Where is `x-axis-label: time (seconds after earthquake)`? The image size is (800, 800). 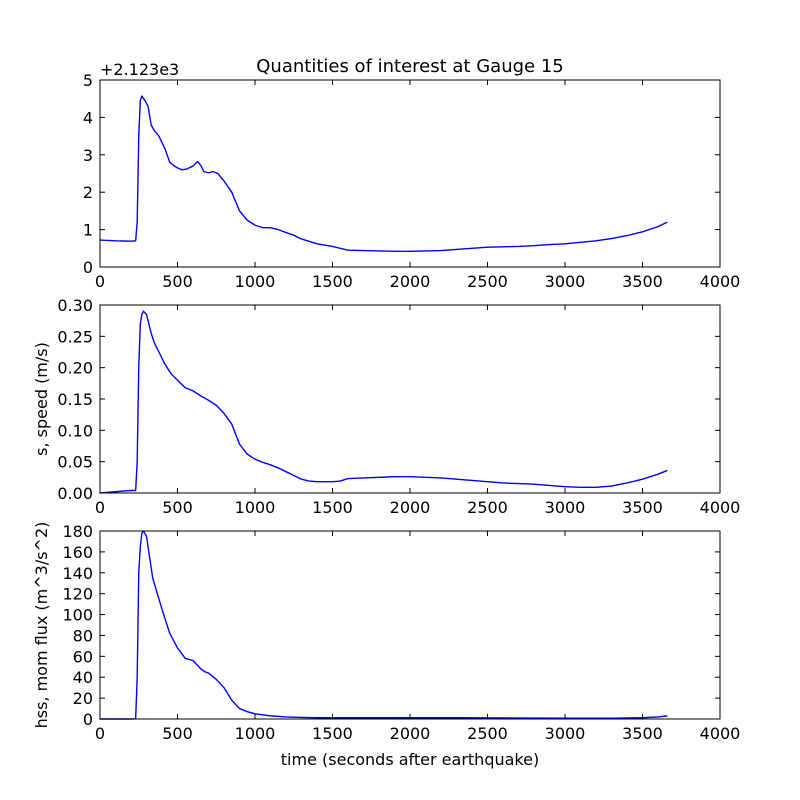
x-axis-label: time (seconds after earthquake) is located at coordinates (410, 759).